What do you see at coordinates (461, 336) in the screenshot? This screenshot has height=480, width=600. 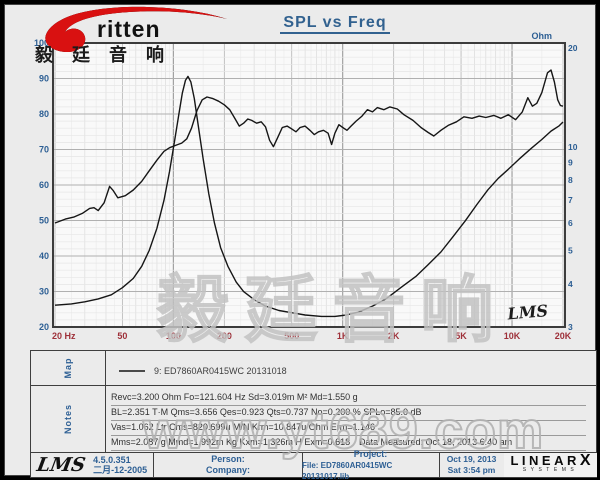 I see `x-tick: 5K` at bounding box center [461, 336].